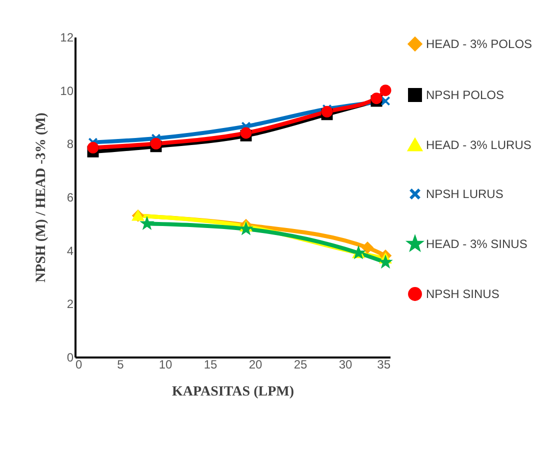 The height and width of the screenshot is (468, 559). I want to click on x-tick-label: 15, so click(211, 365).